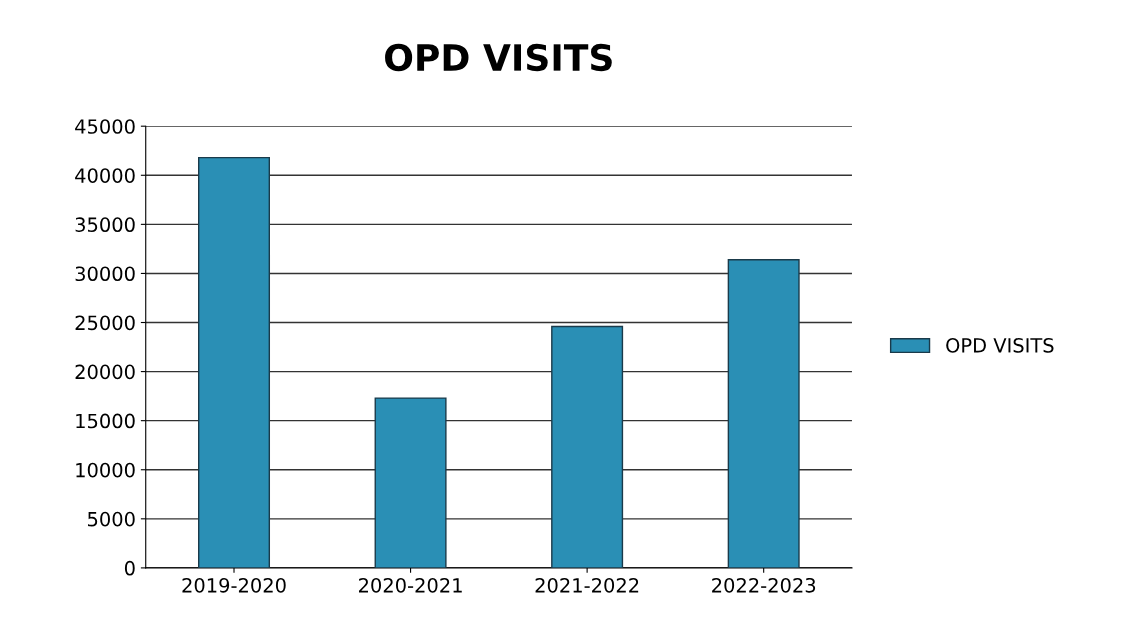 The height and width of the screenshot is (631, 1121). I want to click on chart-title: OPD VISITS, so click(498, 57).